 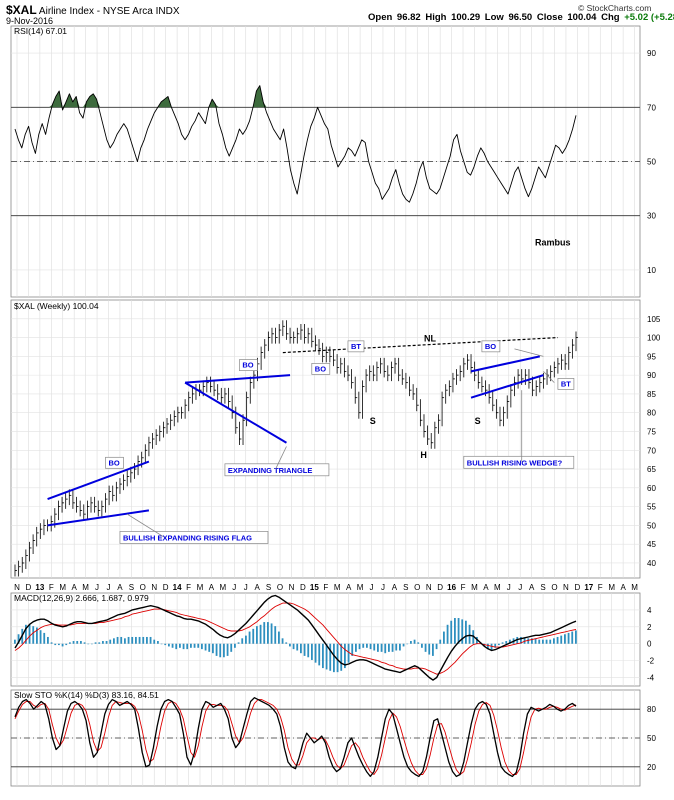 What do you see at coordinates (281, 458) in the screenshot?
I see `triangle-leader` at bounding box center [281, 458].